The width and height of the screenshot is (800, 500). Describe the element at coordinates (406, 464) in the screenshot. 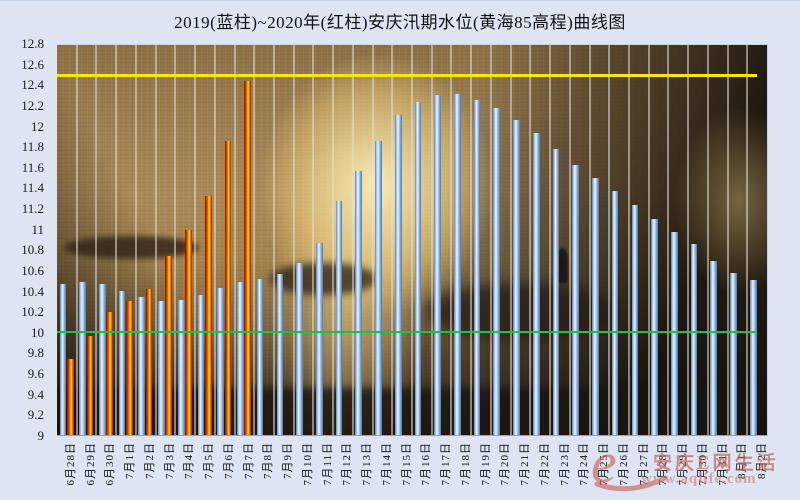

I see `x-tick-label: 7月15日` at that location.